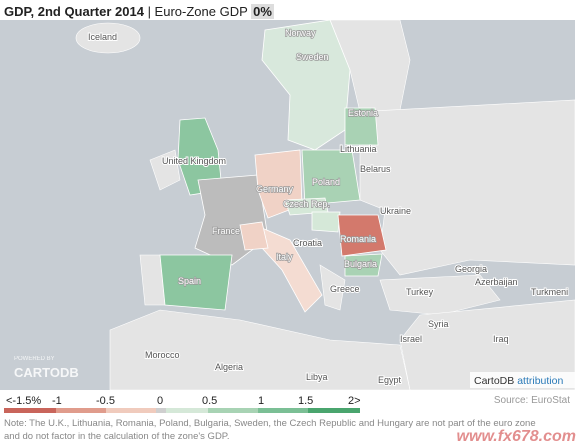  What do you see at coordinates (46, 372) in the screenshot?
I see `logo: CARTODB` at bounding box center [46, 372].